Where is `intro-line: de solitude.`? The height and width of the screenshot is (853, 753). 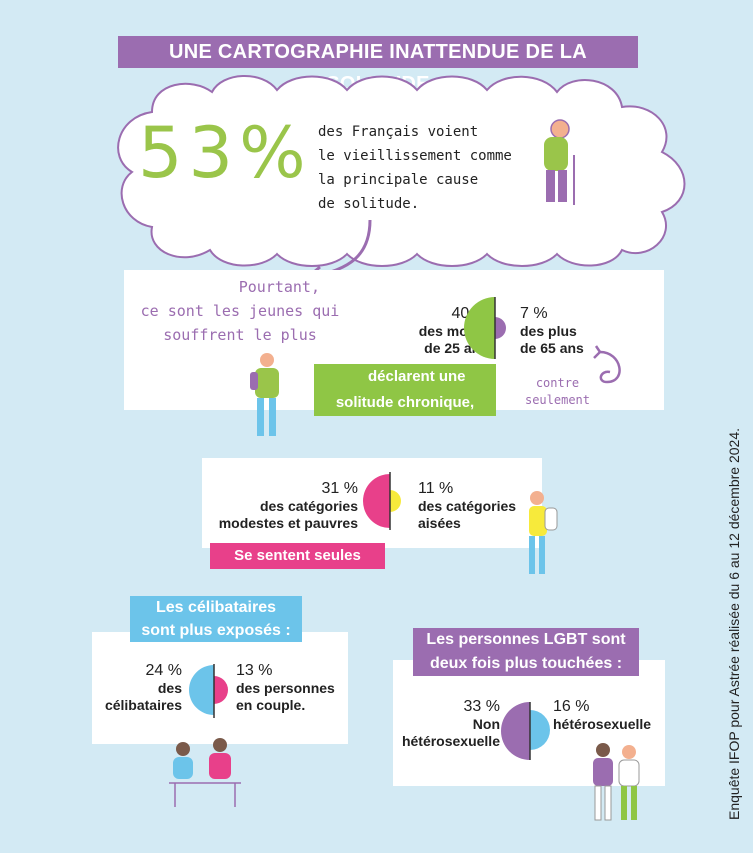 intro-line: de solitude. is located at coordinates (369, 204).